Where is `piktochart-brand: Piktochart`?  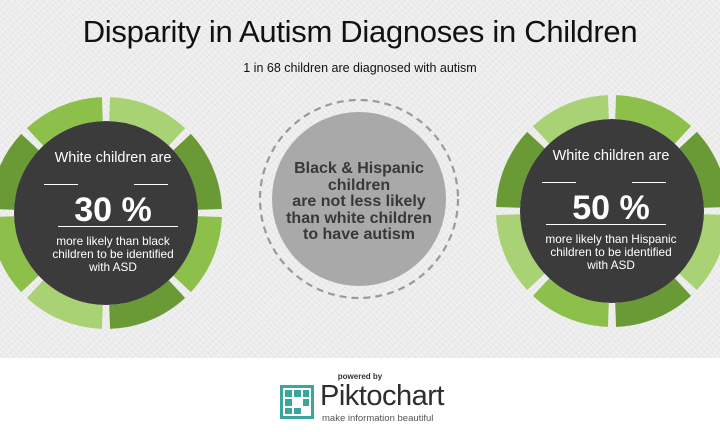
piktochart-brand: Piktochart is located at coordinates (382, 396).